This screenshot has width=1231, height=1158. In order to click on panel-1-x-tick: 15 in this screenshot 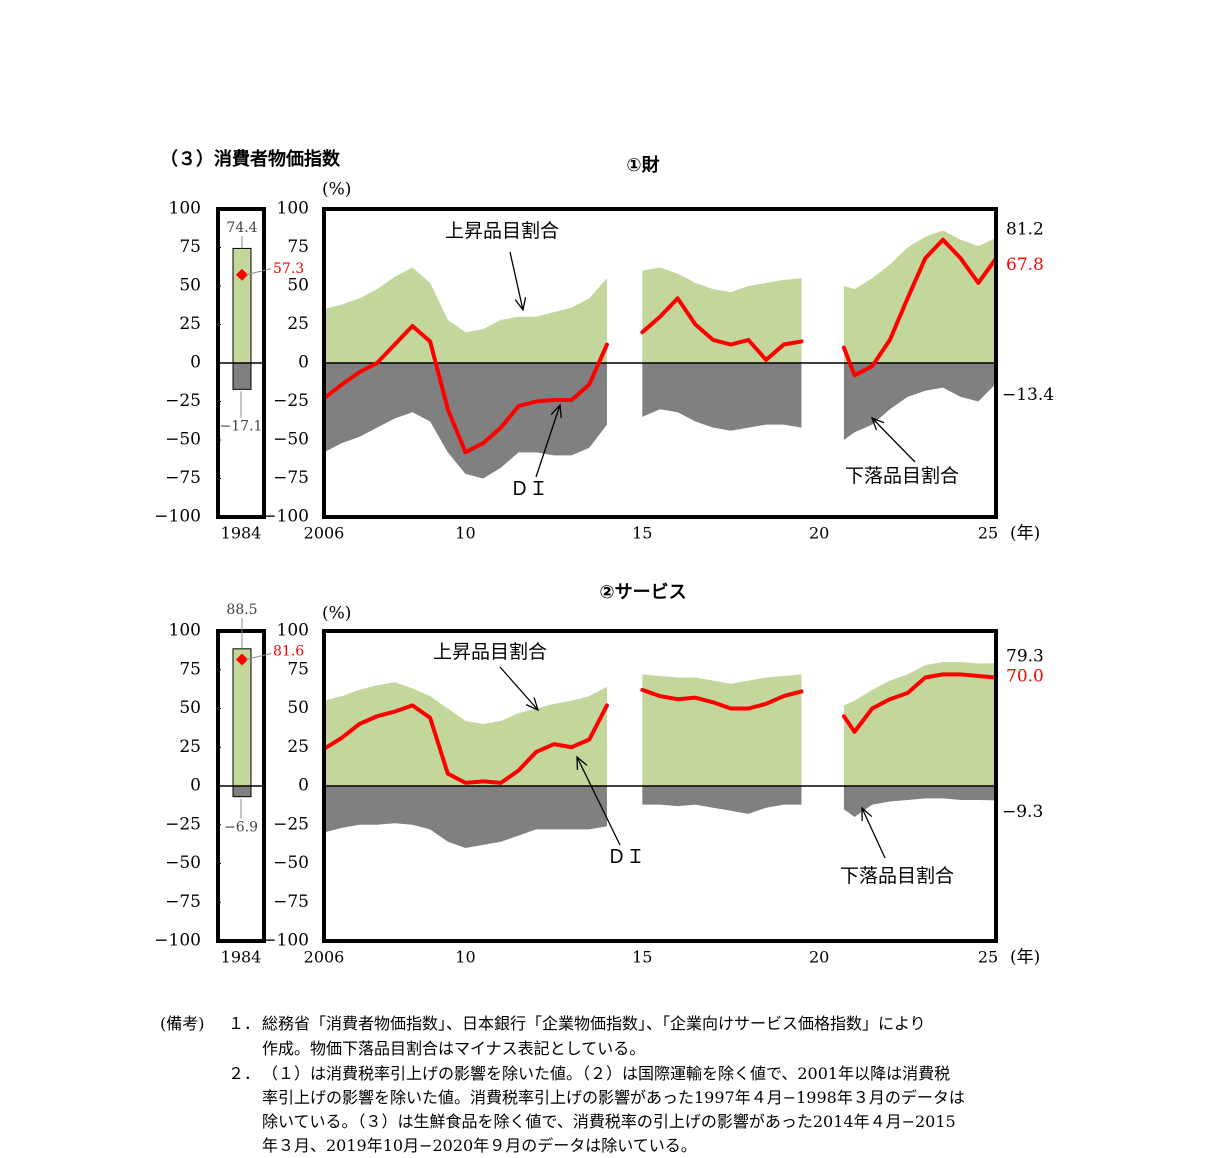, I will do `click(642, 533)`.